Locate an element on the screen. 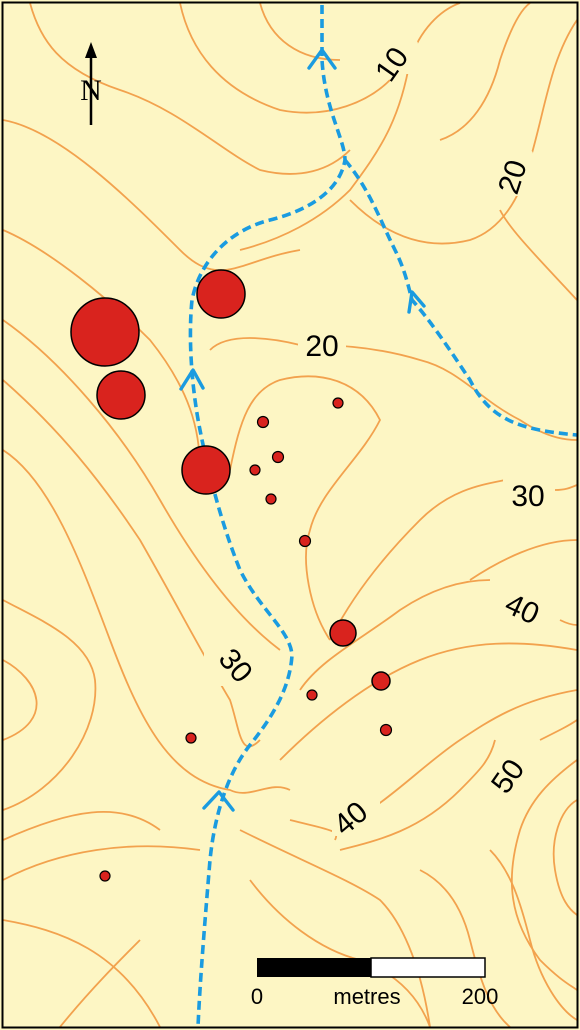 The width and height of the screenshot is (580, 1030). scale-end-label: 200 is located at coordinates (480, 996).